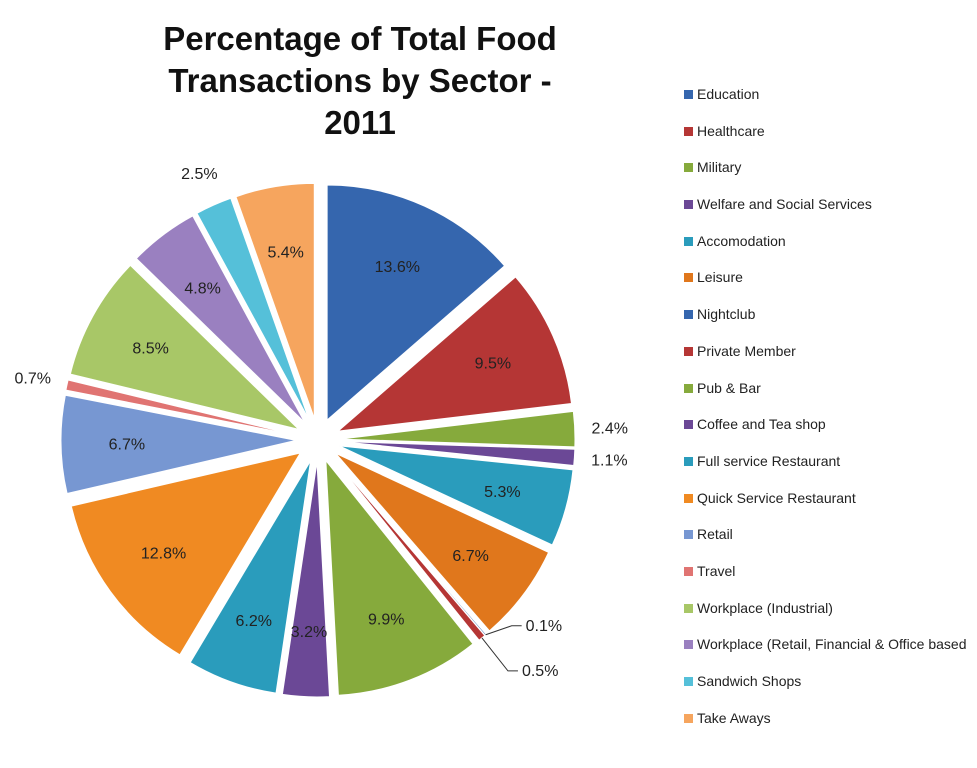 Image resolution: width=977 pixels, height=768 pixels. What do you see at coordinates (749, 681) in the screenshot?
I see `legend-label: Sandwich Shops` at bounding box center [749, 681].